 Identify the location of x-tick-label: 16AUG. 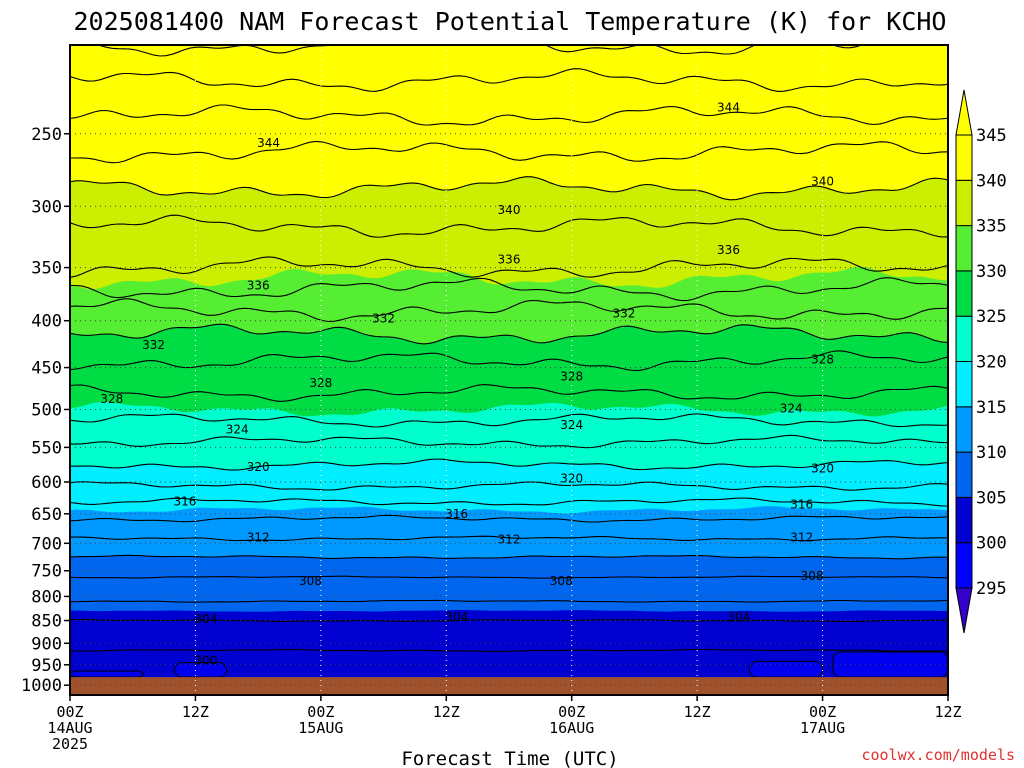
(571, 728).